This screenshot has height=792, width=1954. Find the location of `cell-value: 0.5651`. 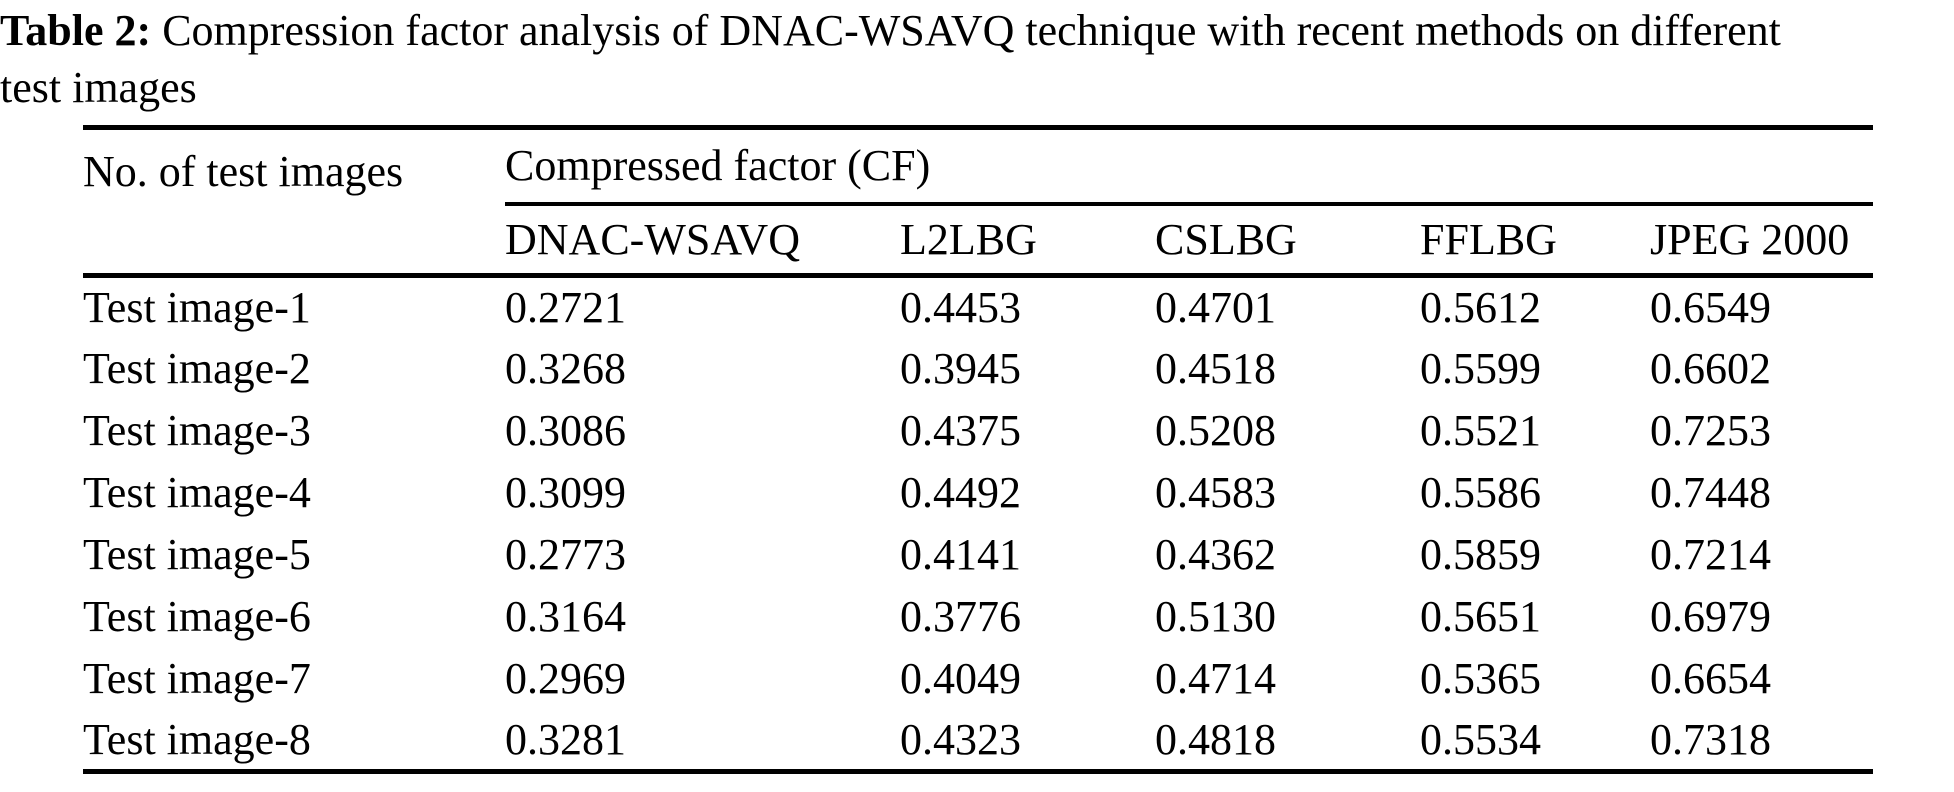

cell-value: 0.5651 is located at coordinates (1480, 616).